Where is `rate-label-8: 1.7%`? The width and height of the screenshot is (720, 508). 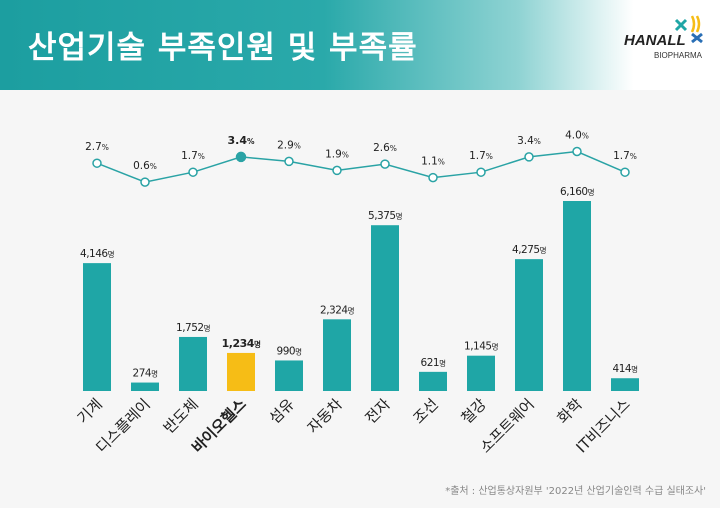
rate-label-8: 1.7% is located at coordinates (481, 156).